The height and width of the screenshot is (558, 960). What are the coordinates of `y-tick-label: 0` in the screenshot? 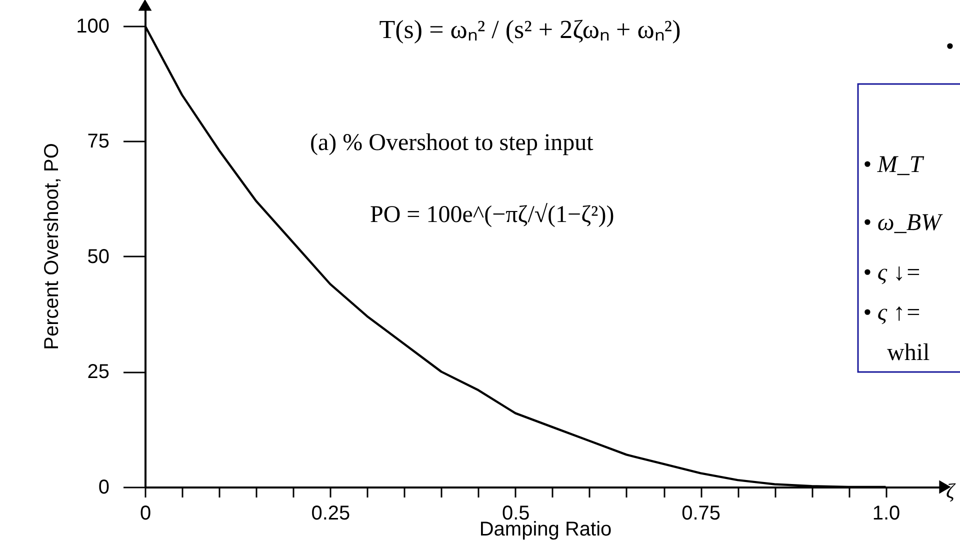 It's located at (104, 487).